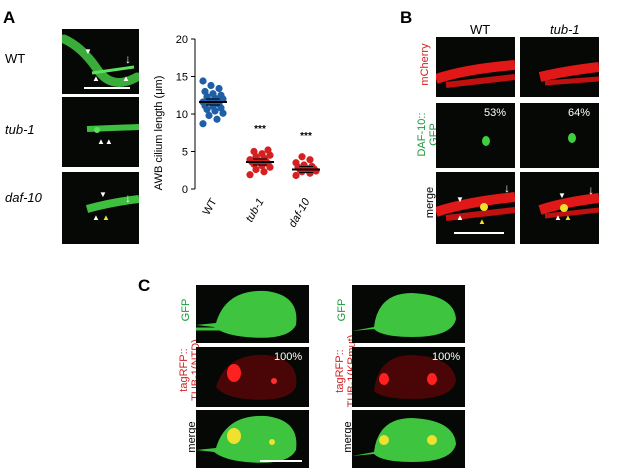 This screenshot has height=473, width=617. I want to click on y-tick-label: 5, so click(185, 153).